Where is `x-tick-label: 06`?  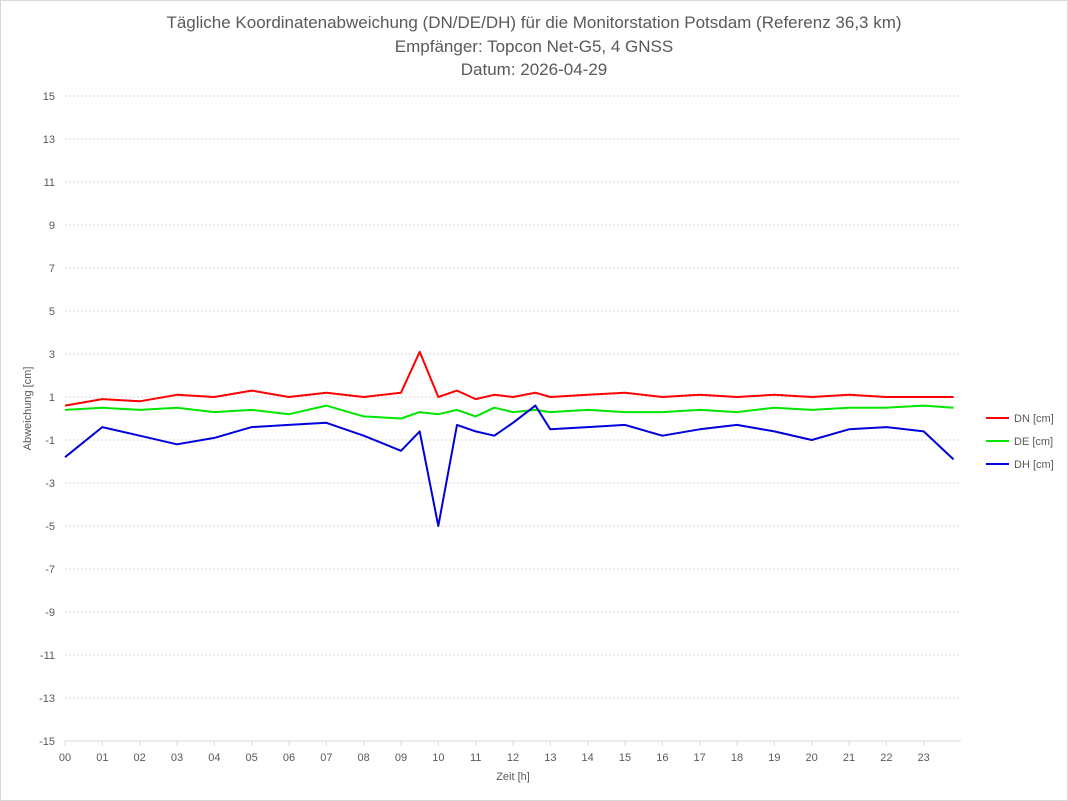 x-tick-label: 06 is located at coordinates (289, 758).